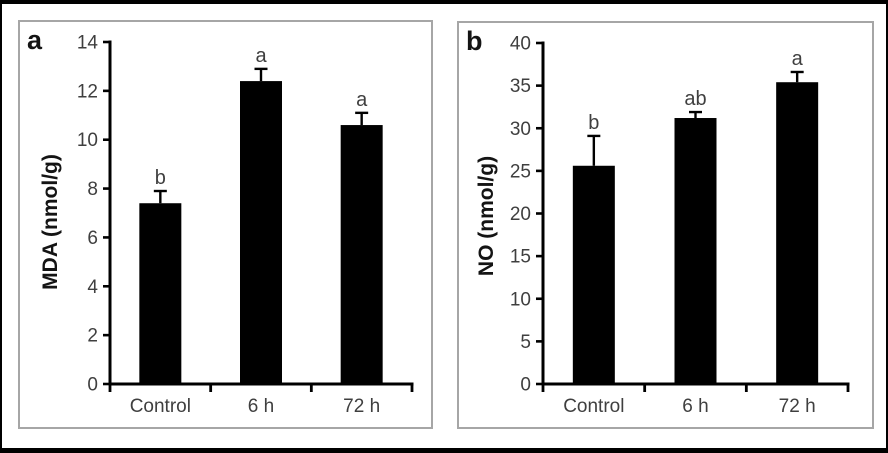 The height and width of the screenshot is (453, 888). What do you see at coordinates (35, 40) in the screenshot?
I see `panel-a-label: a` at bounding box center [35, 40].